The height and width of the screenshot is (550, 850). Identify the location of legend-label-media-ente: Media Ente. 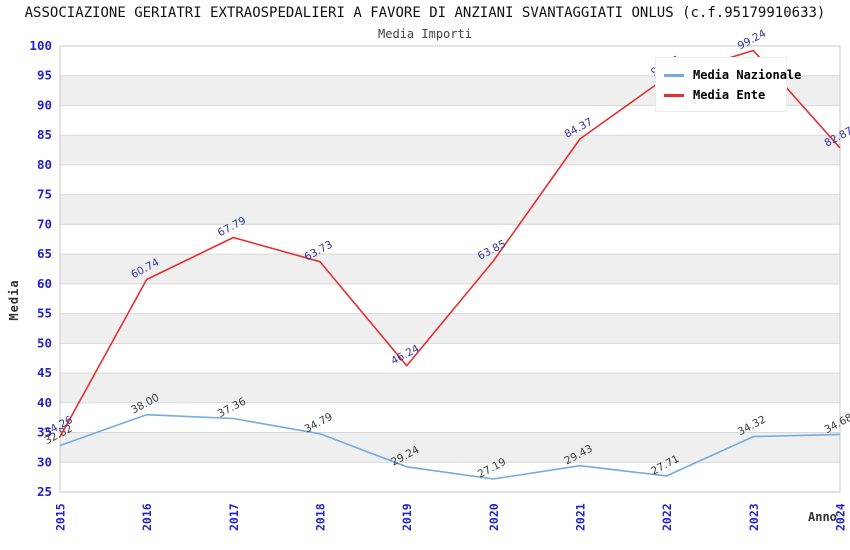
(729, 95).